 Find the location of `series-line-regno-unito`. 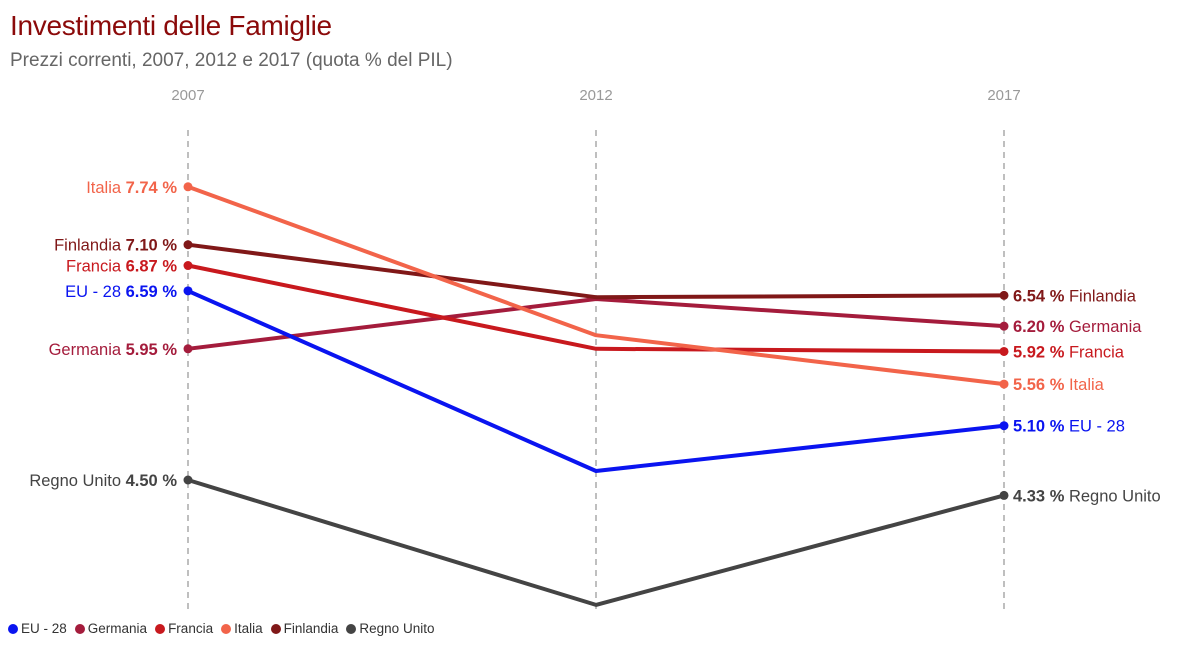

series-line-regno-unito is located at coordinates (596, 542).